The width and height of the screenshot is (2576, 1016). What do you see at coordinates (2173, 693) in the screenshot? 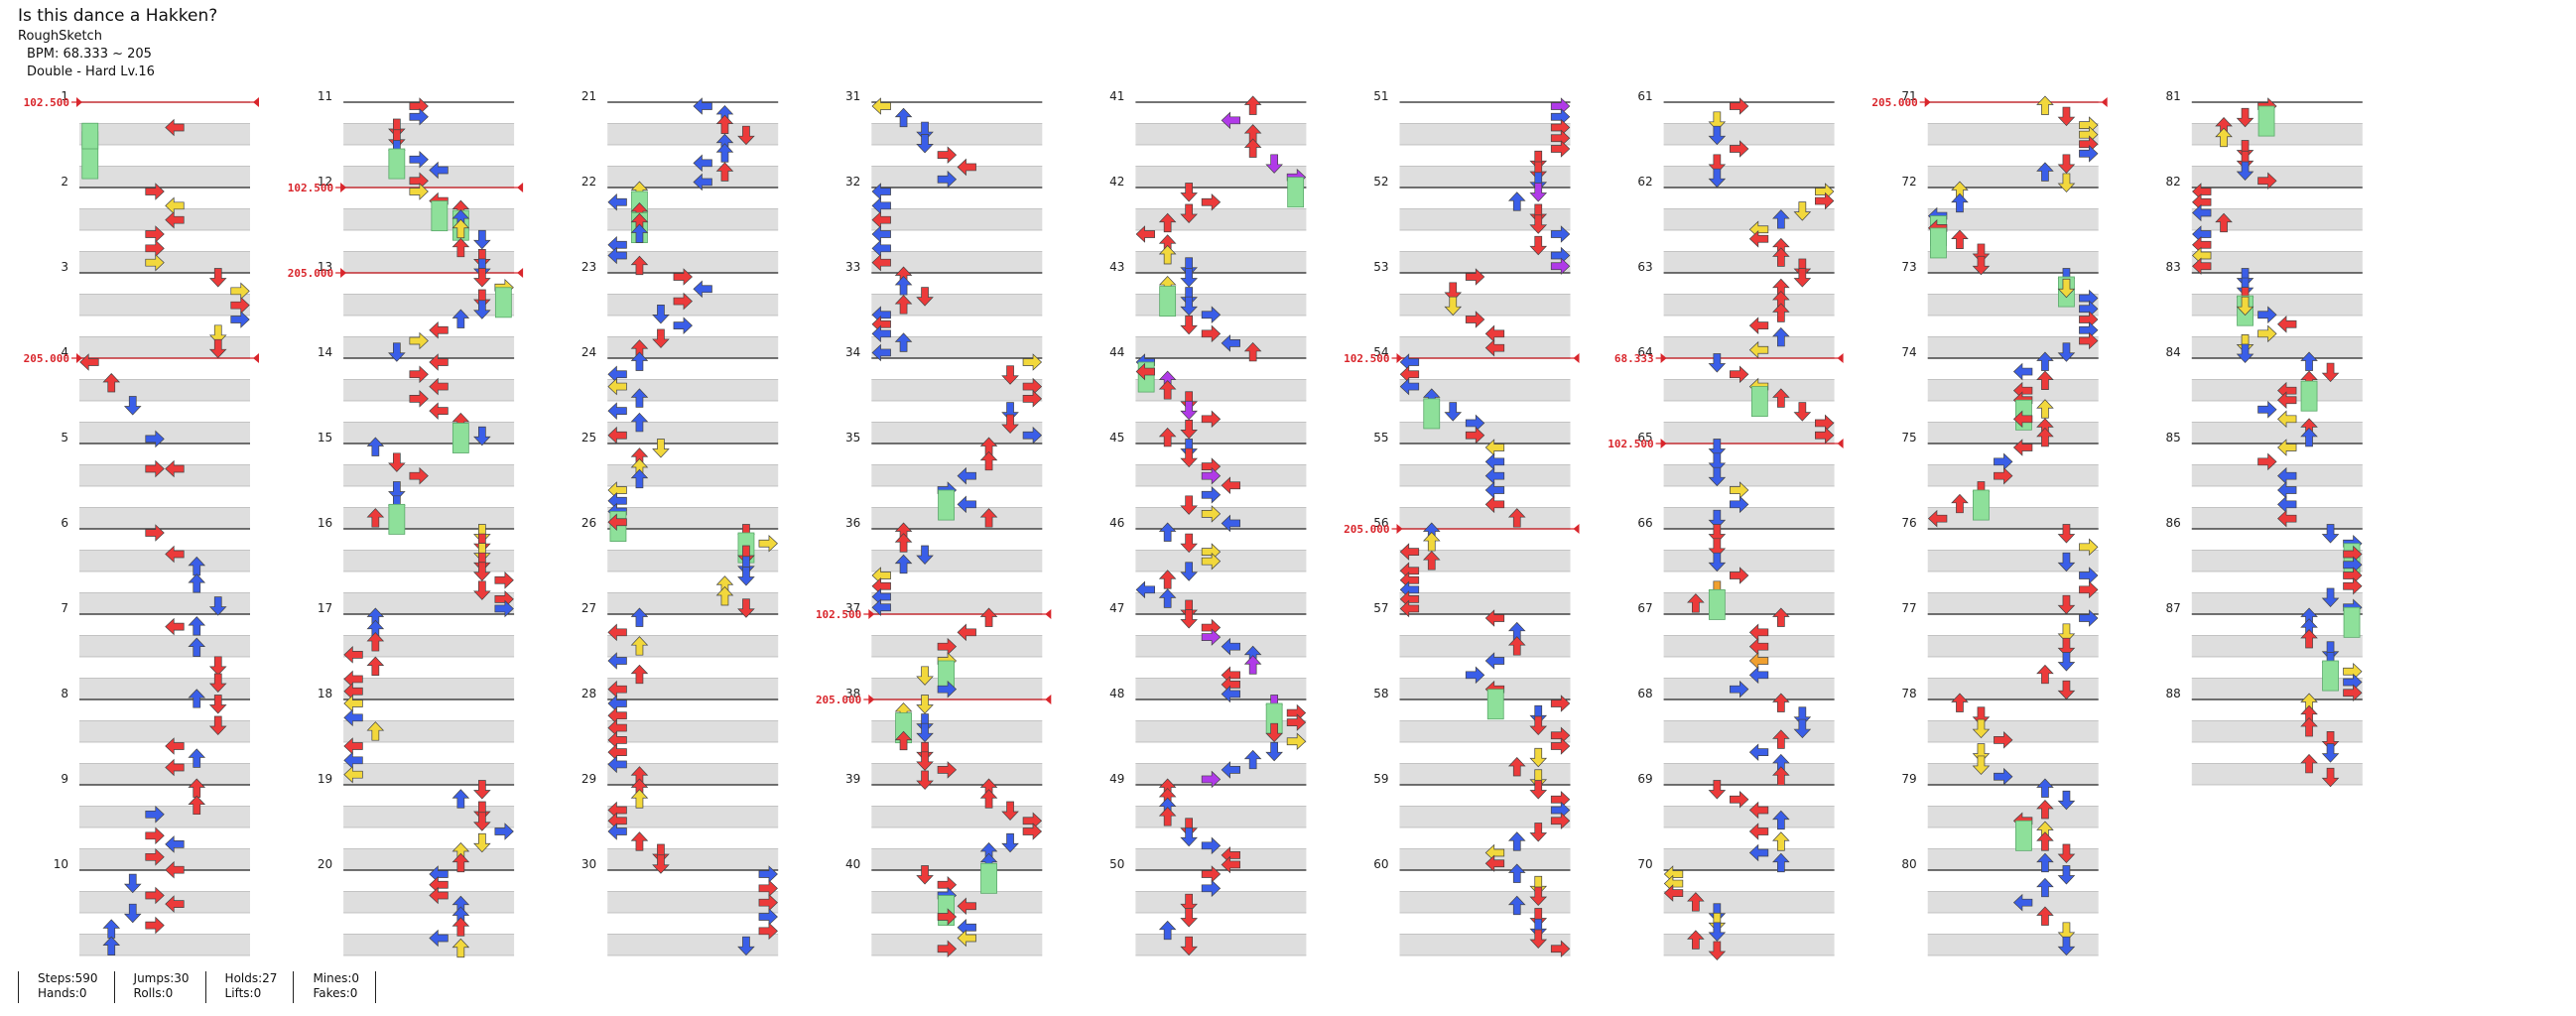
I see `measure-number: 88` at bounding box center [2173, 693].